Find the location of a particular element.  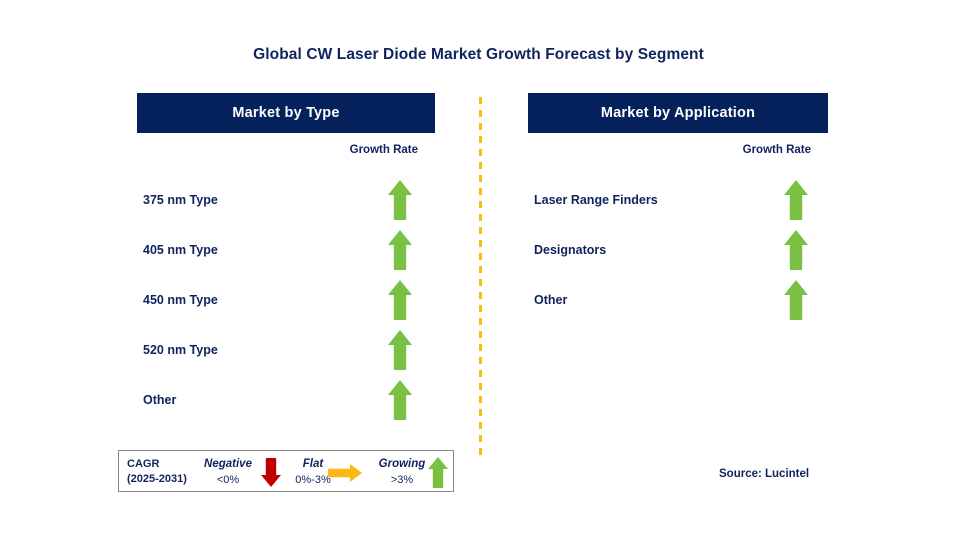

legend-cagr-label: CAGR is located at coordinates (143, 464).